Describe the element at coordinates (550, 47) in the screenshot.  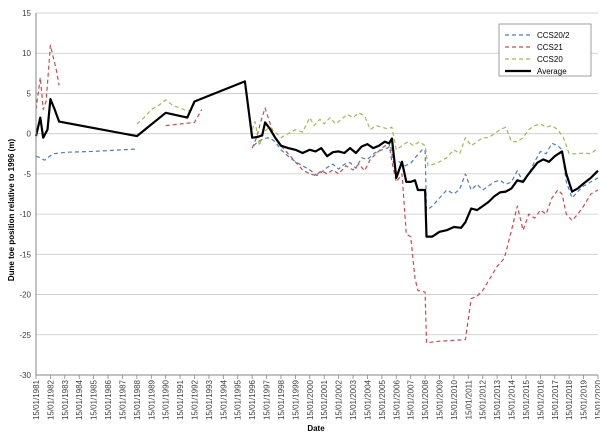
I see `legend-label: CCS21` at that location.